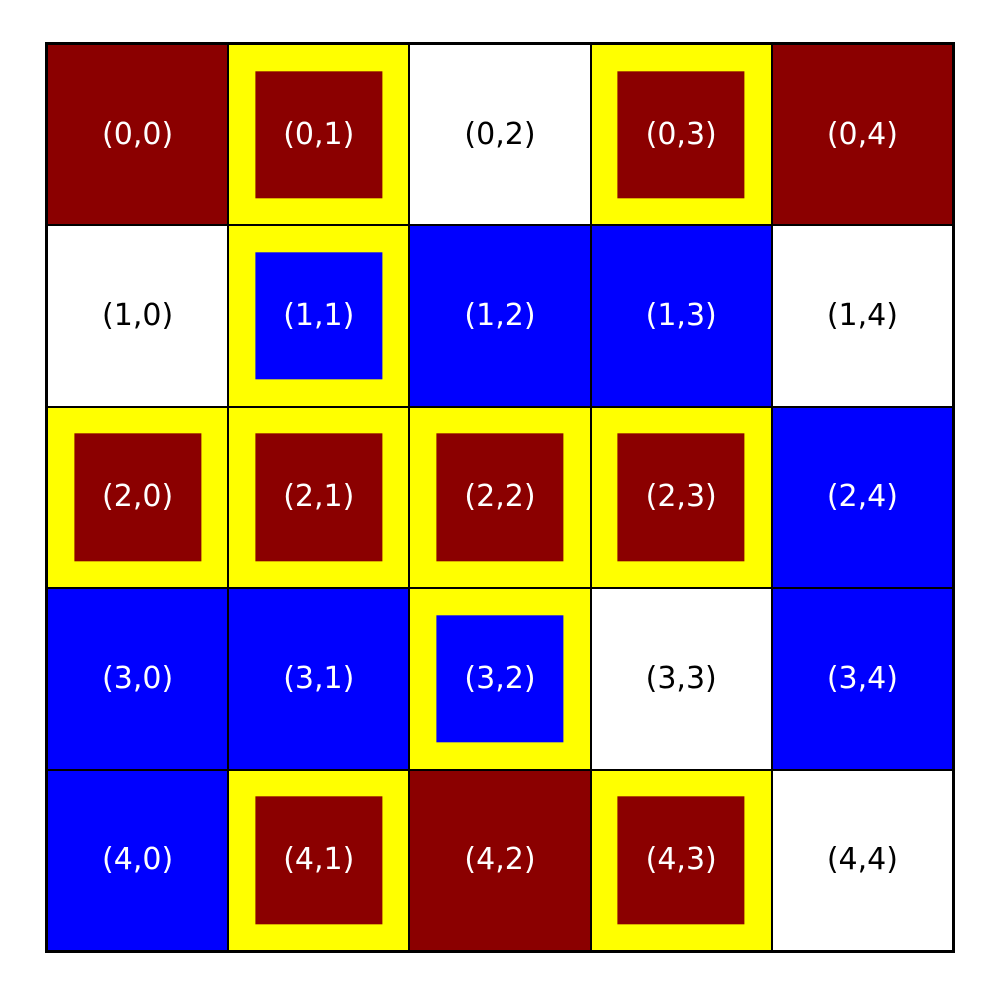  I want to click on grid-cell-1-1: (1,1), so click(319, 316).